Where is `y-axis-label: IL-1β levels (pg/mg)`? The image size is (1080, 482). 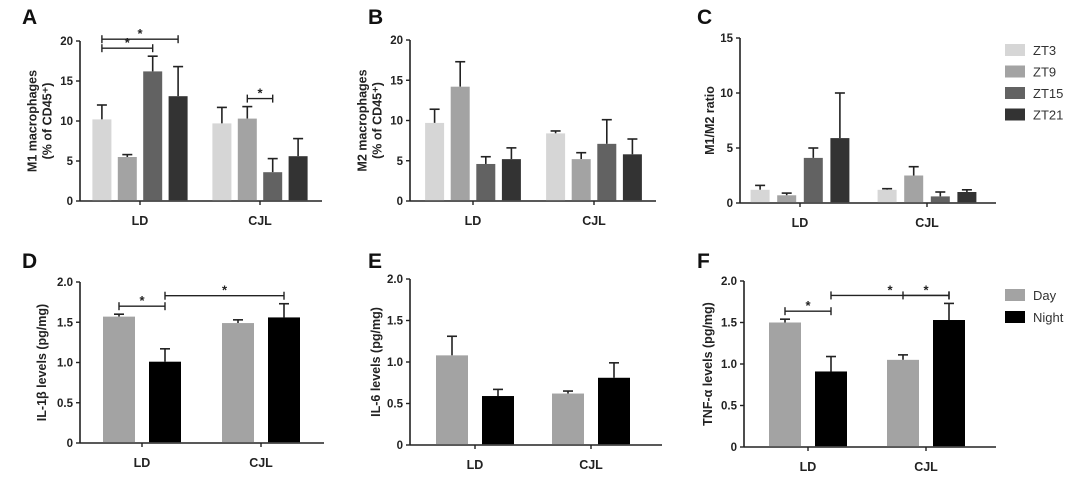
y-axis-label: IL-1β levels (pg/mg) is located at coordinates (42, 362).